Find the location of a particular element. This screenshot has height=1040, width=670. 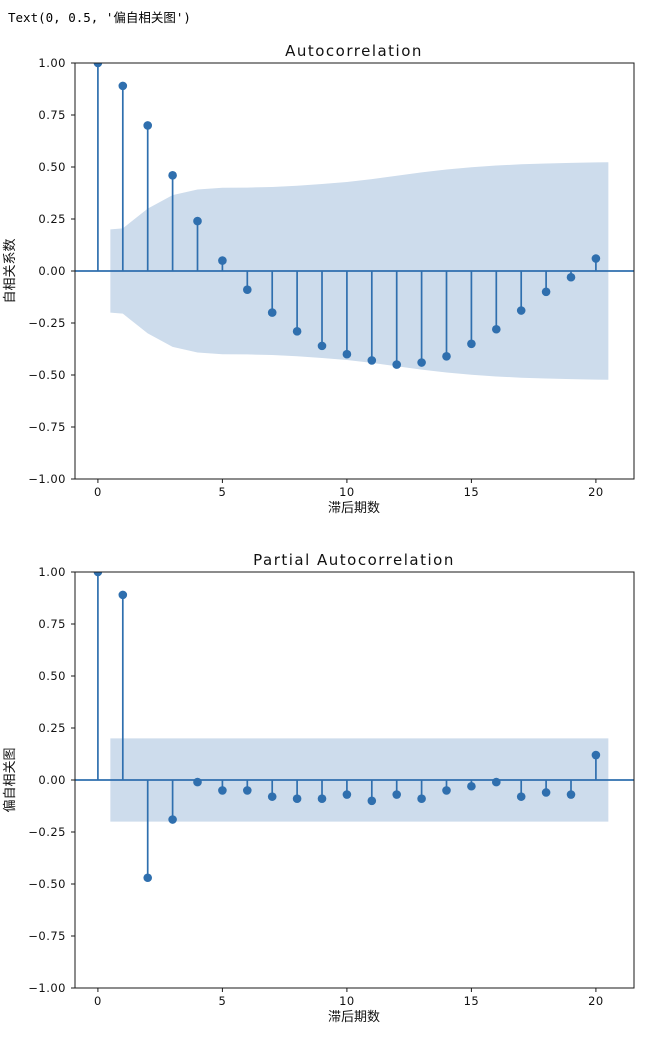

acf-title: Autocorrelation is located at coordinates (354, 51).